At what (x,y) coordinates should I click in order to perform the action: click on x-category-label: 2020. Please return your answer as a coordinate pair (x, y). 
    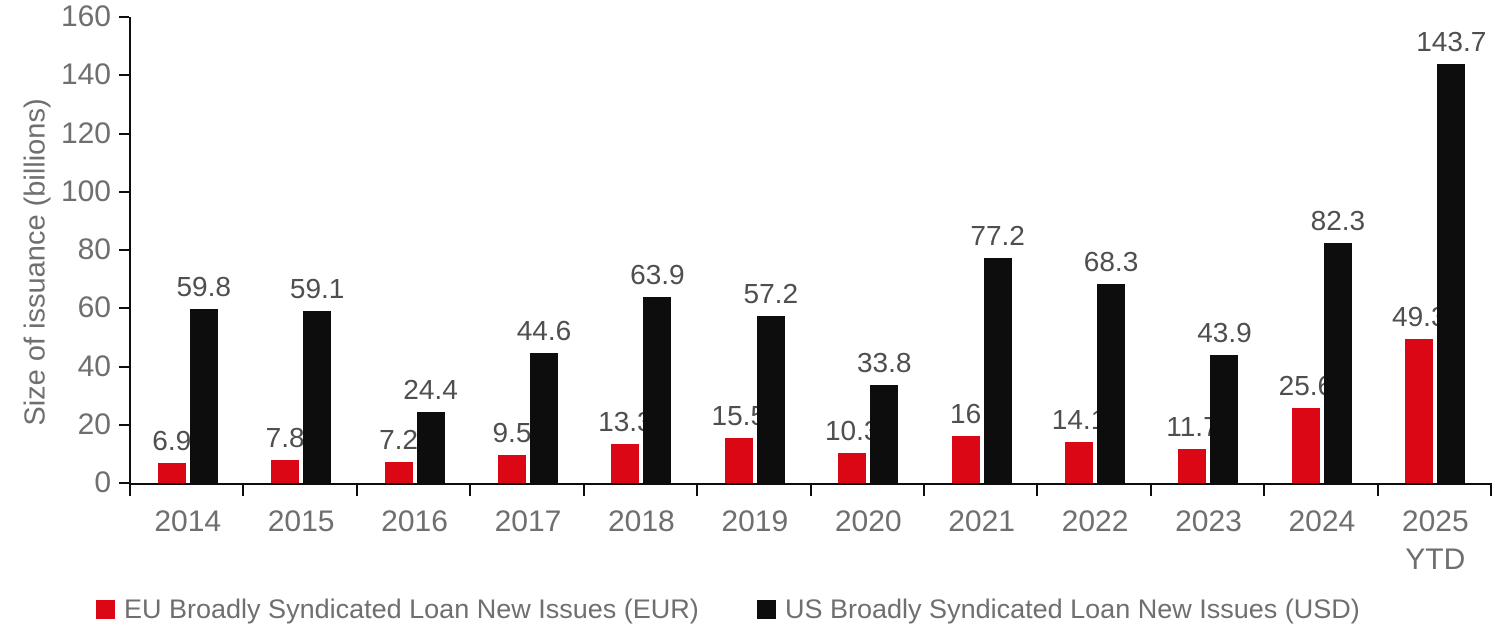
    Looking at the image, I should click on (868, 521).